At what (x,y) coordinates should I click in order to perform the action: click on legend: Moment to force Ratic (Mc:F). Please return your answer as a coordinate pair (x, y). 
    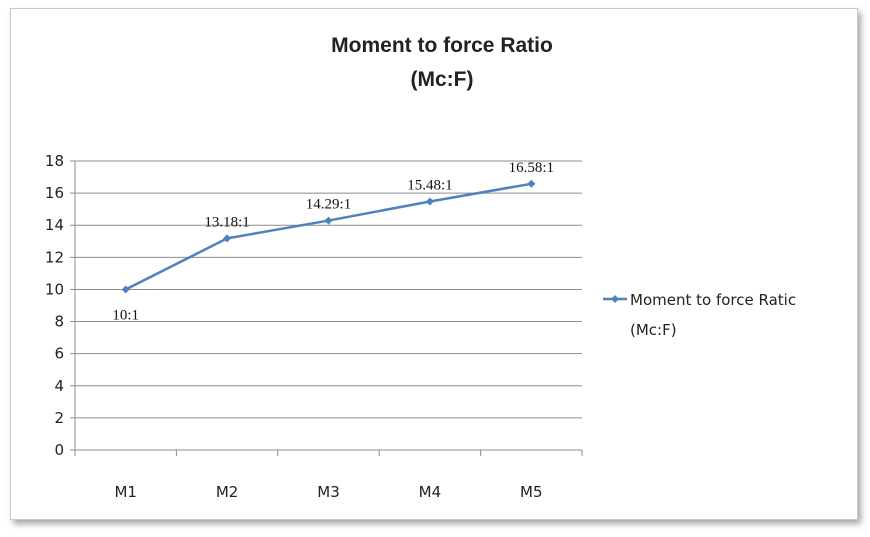
    Looking at the image, I should click on (699, 315).